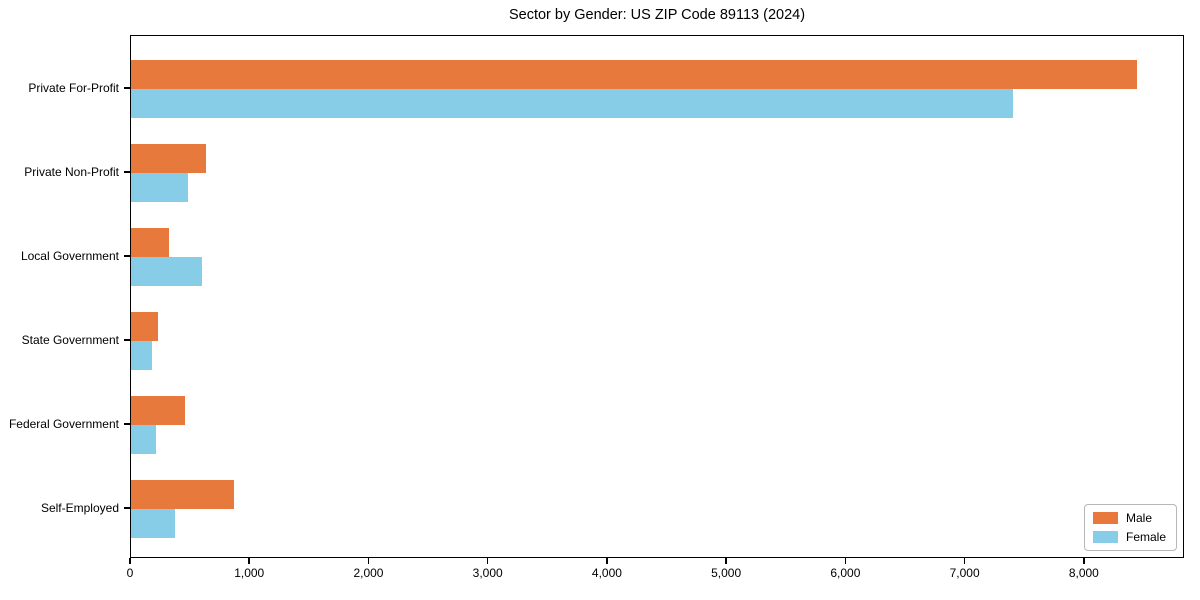 This screenshot has width=1200, height=600. What do you see at coordinates (63, 424) in the screenshot?
I see `y-axis-label: Federal Government` at bounding box center [63, 424].